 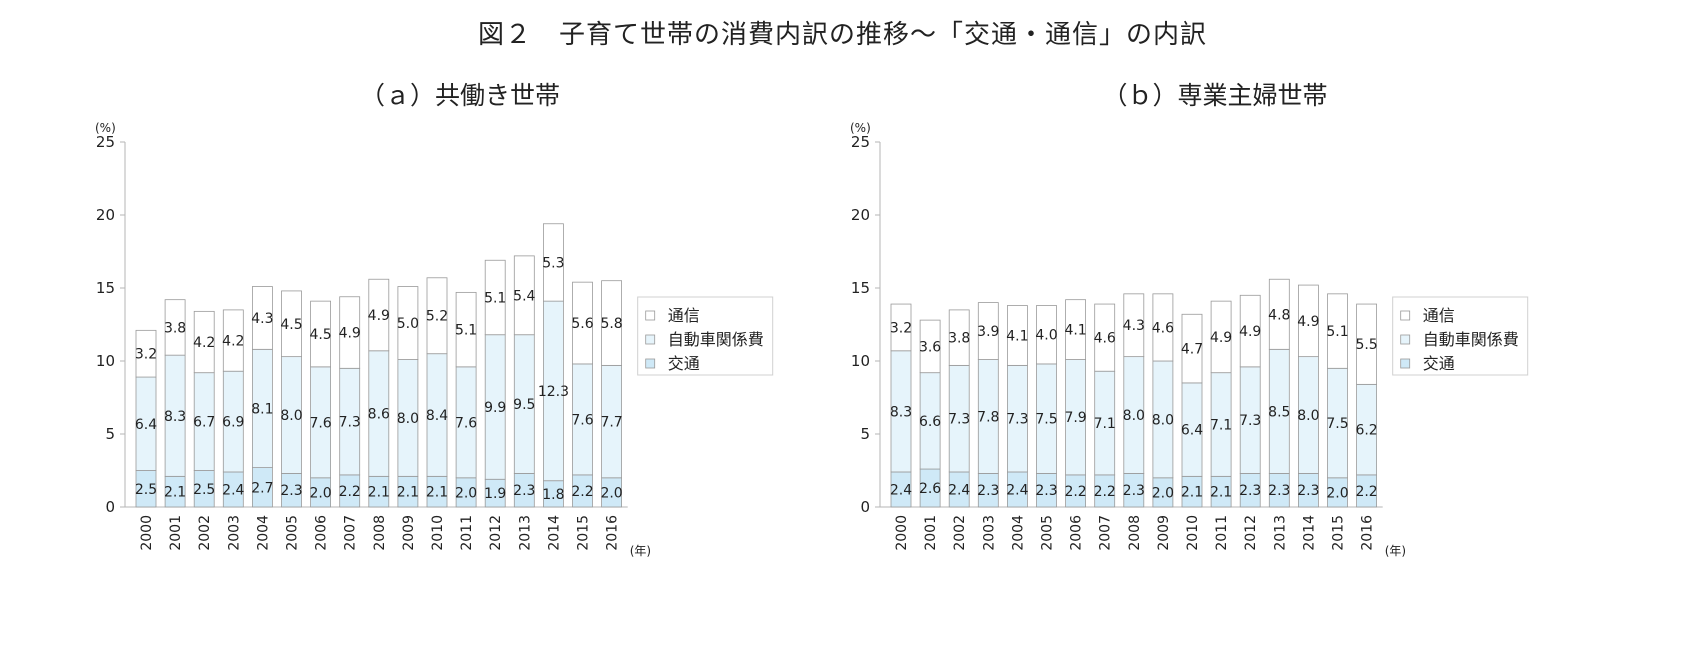 What do you see at coordinates (524, 405) in the screenshot?
I see `chart-a-data-label: 9.5` at bounding box center [524, 405].